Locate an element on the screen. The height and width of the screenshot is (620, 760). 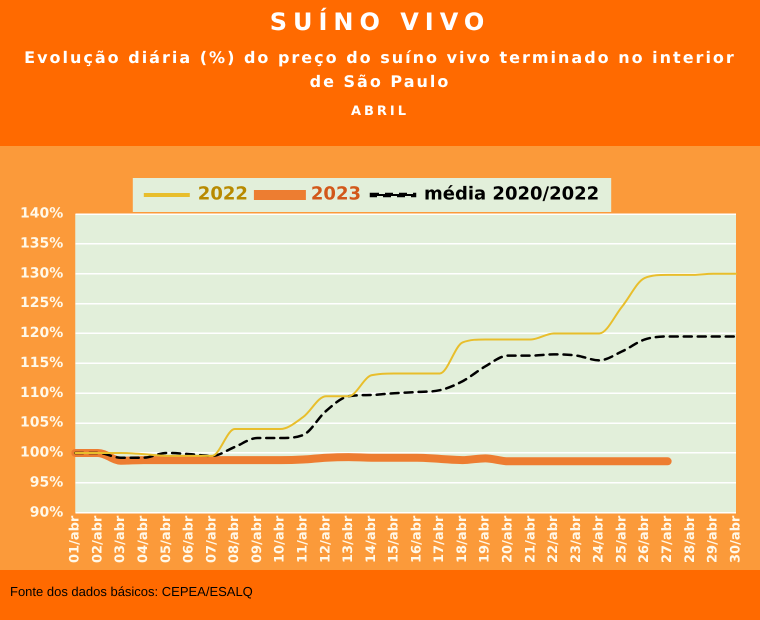
source-note: Fonte dos dados básicos: CEPEA/ESALQ is located at coordinates (131, 591).